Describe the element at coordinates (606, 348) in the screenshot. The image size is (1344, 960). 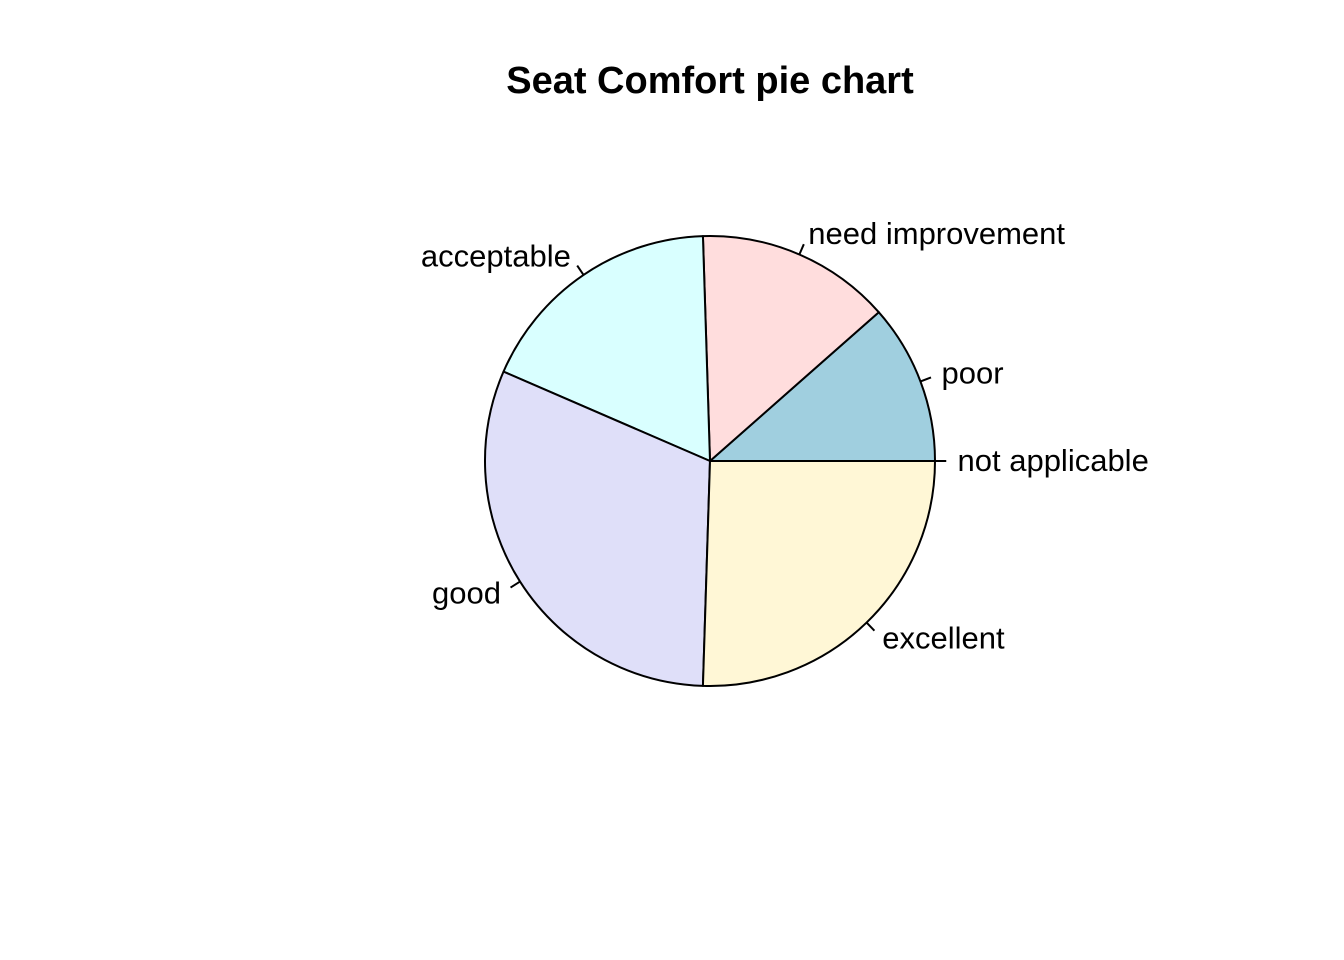
I see `pie-slice-acceptable` at that location.